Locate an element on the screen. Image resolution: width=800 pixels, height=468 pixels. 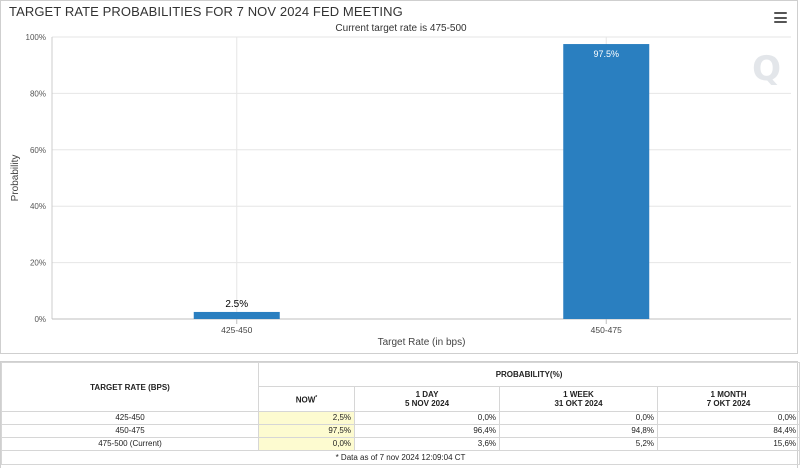
probability-column-header: 1 WEEK 31 OKT 2024 is located at coordinates (578, 399).